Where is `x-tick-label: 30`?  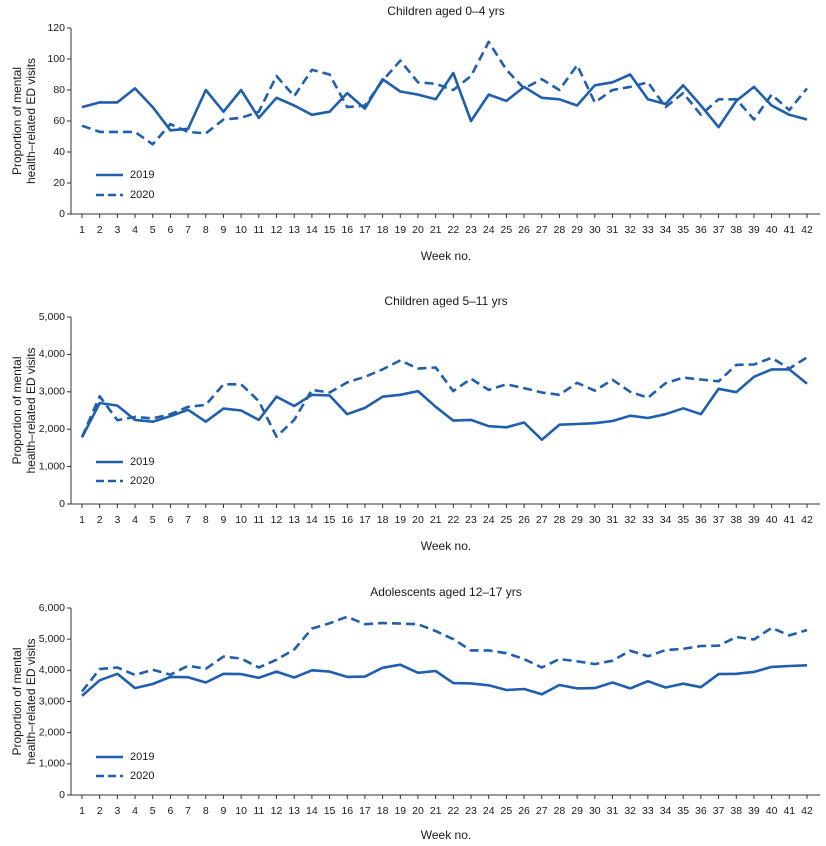
x-tick-label: 30 is located at coordinates (595, 520).